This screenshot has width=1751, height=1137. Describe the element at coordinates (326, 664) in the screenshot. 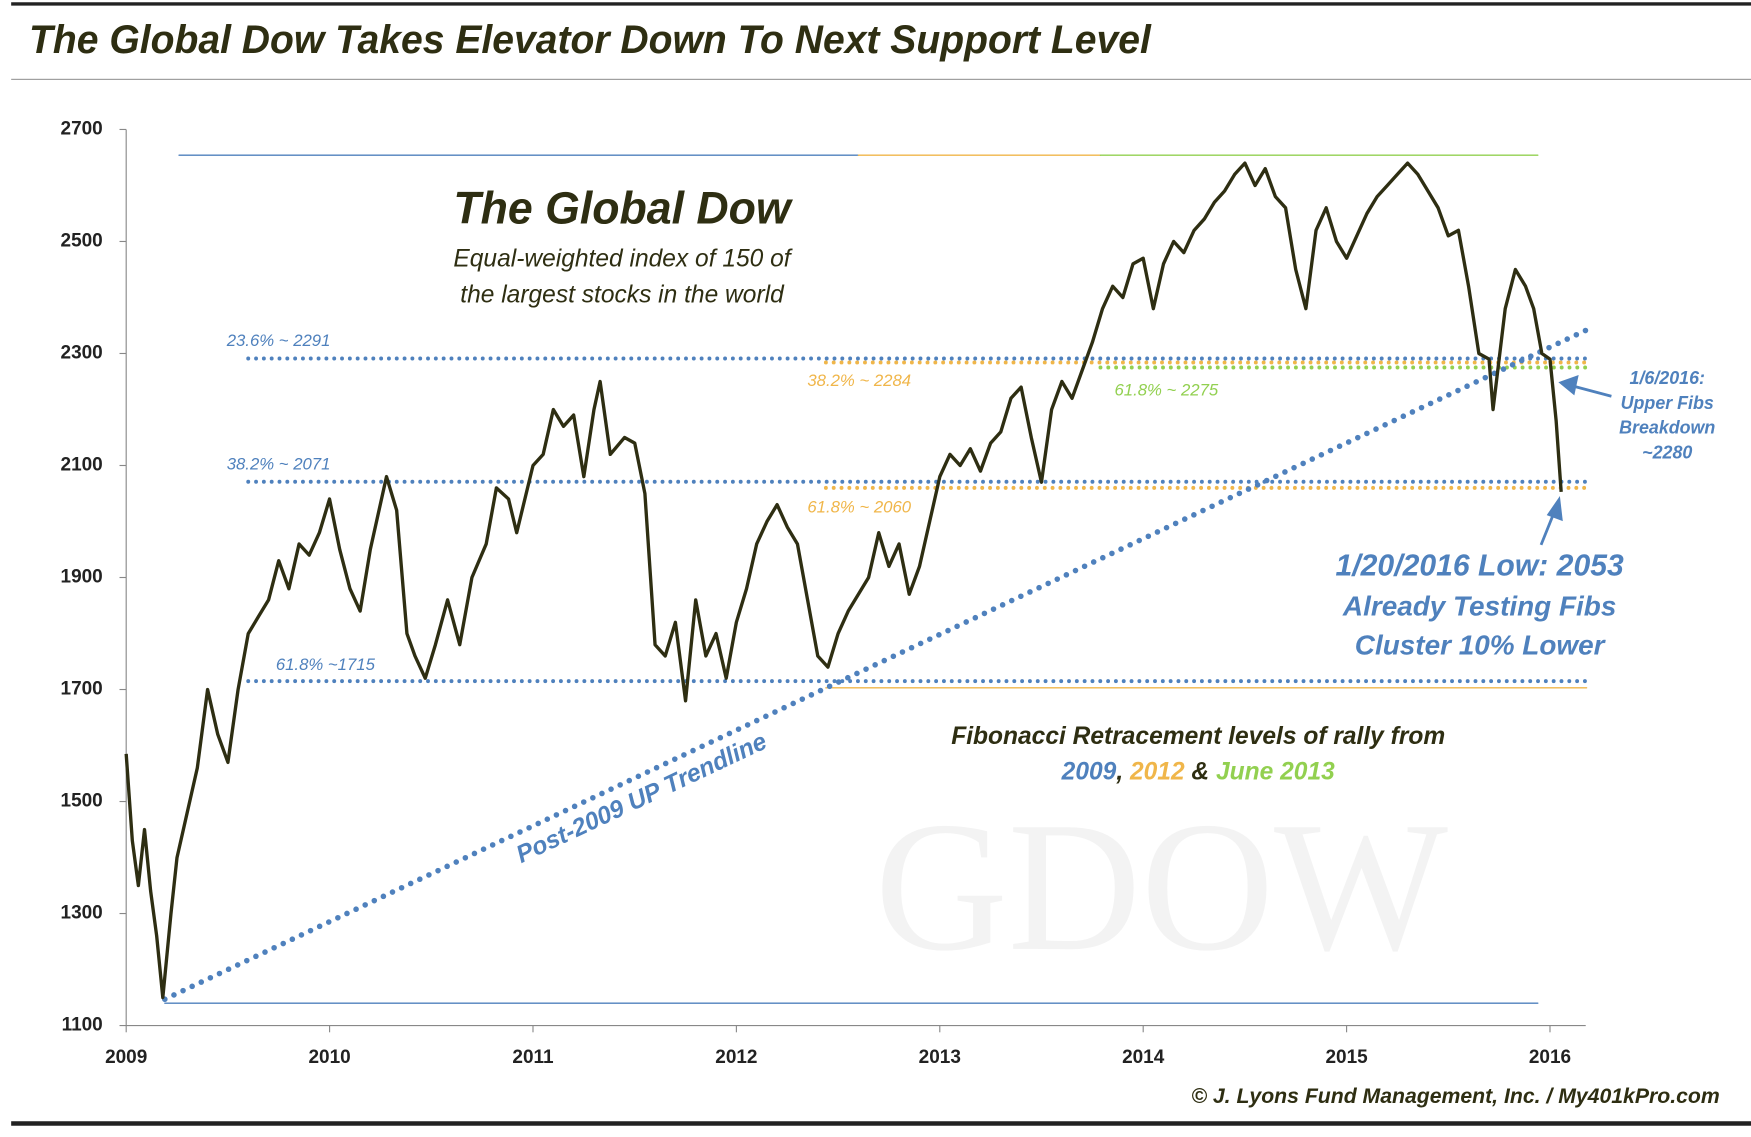

I see `fib-label: 61.8% ~1715` at that location.